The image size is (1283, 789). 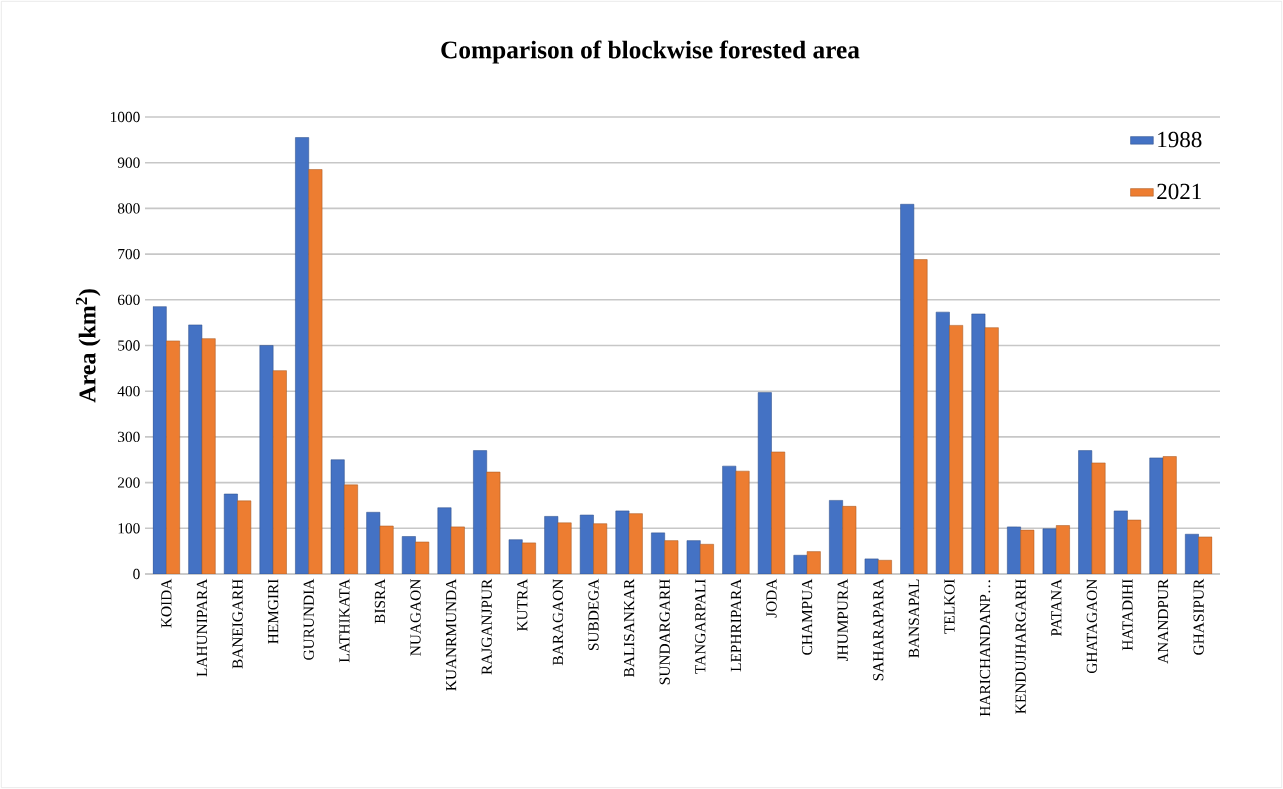 I want to click on x-tick-label: LATHIKATA, so click(x=344, y=620).